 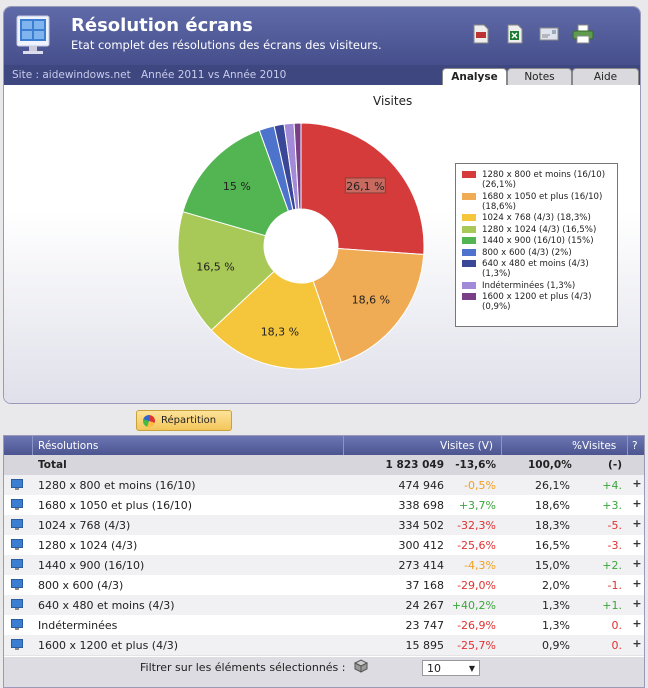 I want to click on tab-analyse: Analyse, so click(x=474, y=77).